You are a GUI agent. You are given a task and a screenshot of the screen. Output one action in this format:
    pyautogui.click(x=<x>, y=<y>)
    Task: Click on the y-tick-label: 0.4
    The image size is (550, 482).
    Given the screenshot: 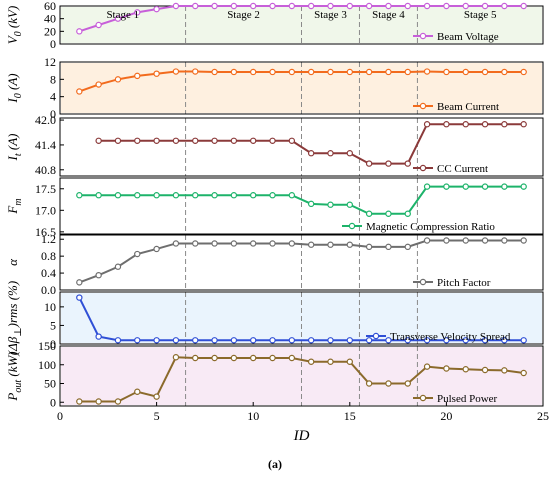 What is the action you would take?
    pyautogui.click(x=48, y=273)
    